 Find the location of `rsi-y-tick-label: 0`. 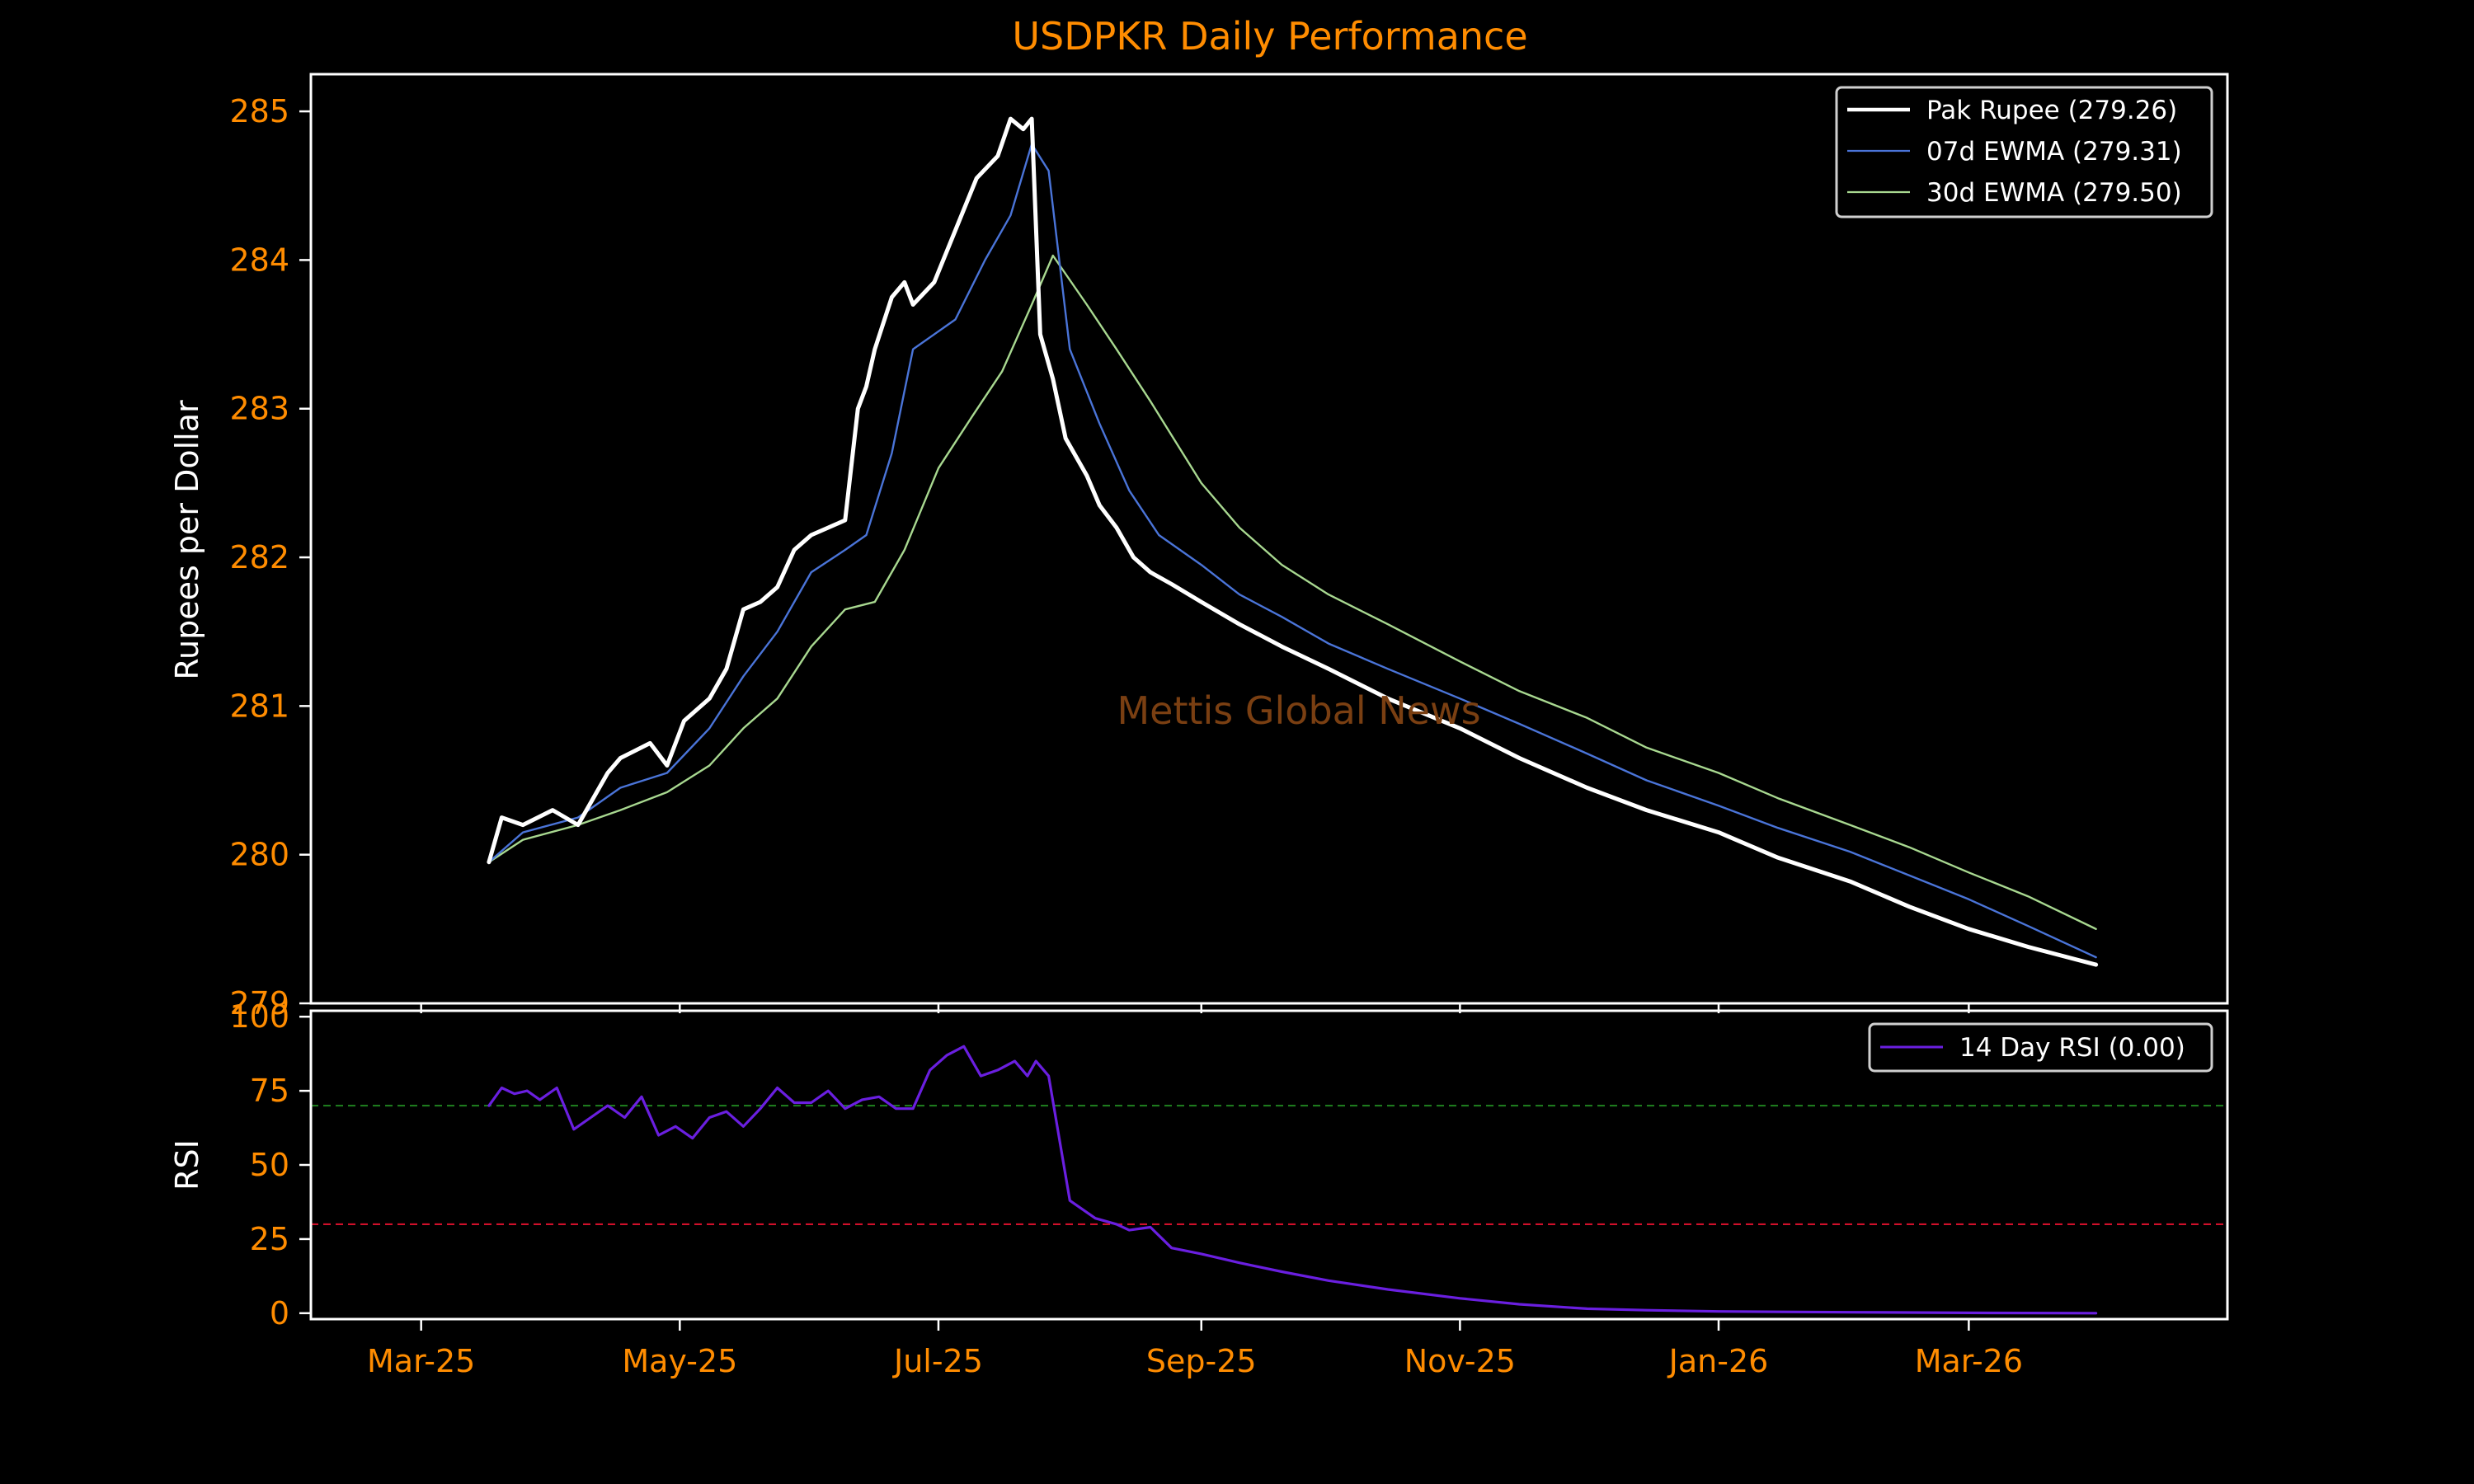

rsi-y-tick-label: 0 is located at coordinates (279, 1313).